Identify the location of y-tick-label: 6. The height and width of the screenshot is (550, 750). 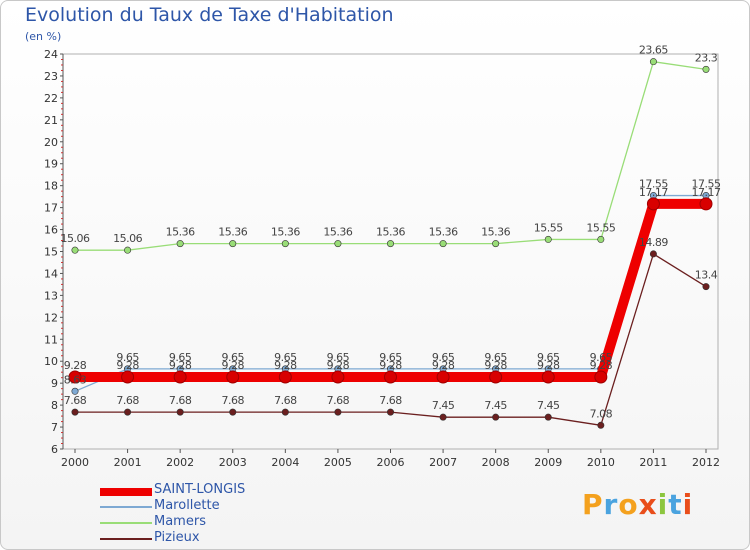
(54, 449).